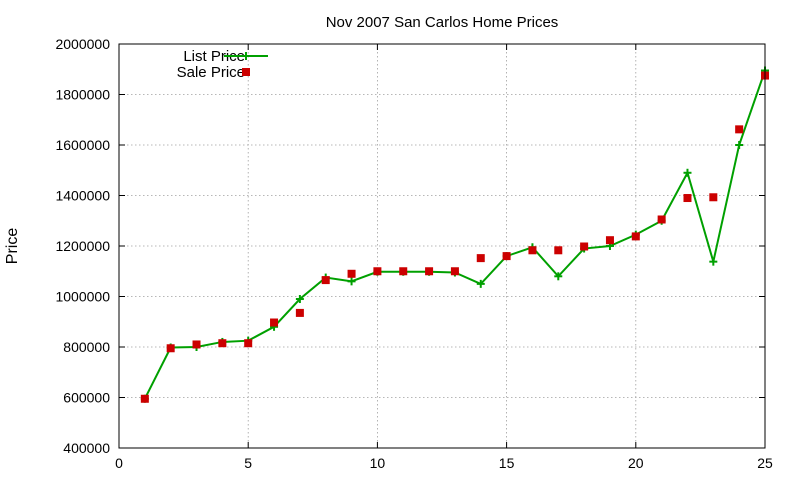 This screenshot has width=800, height=480. What do you see at coordinates (442, 22) in the screenshot?
I see `chart-title: Nov 2007 San Carlos Home Prices` at bounding box center [442, 22].